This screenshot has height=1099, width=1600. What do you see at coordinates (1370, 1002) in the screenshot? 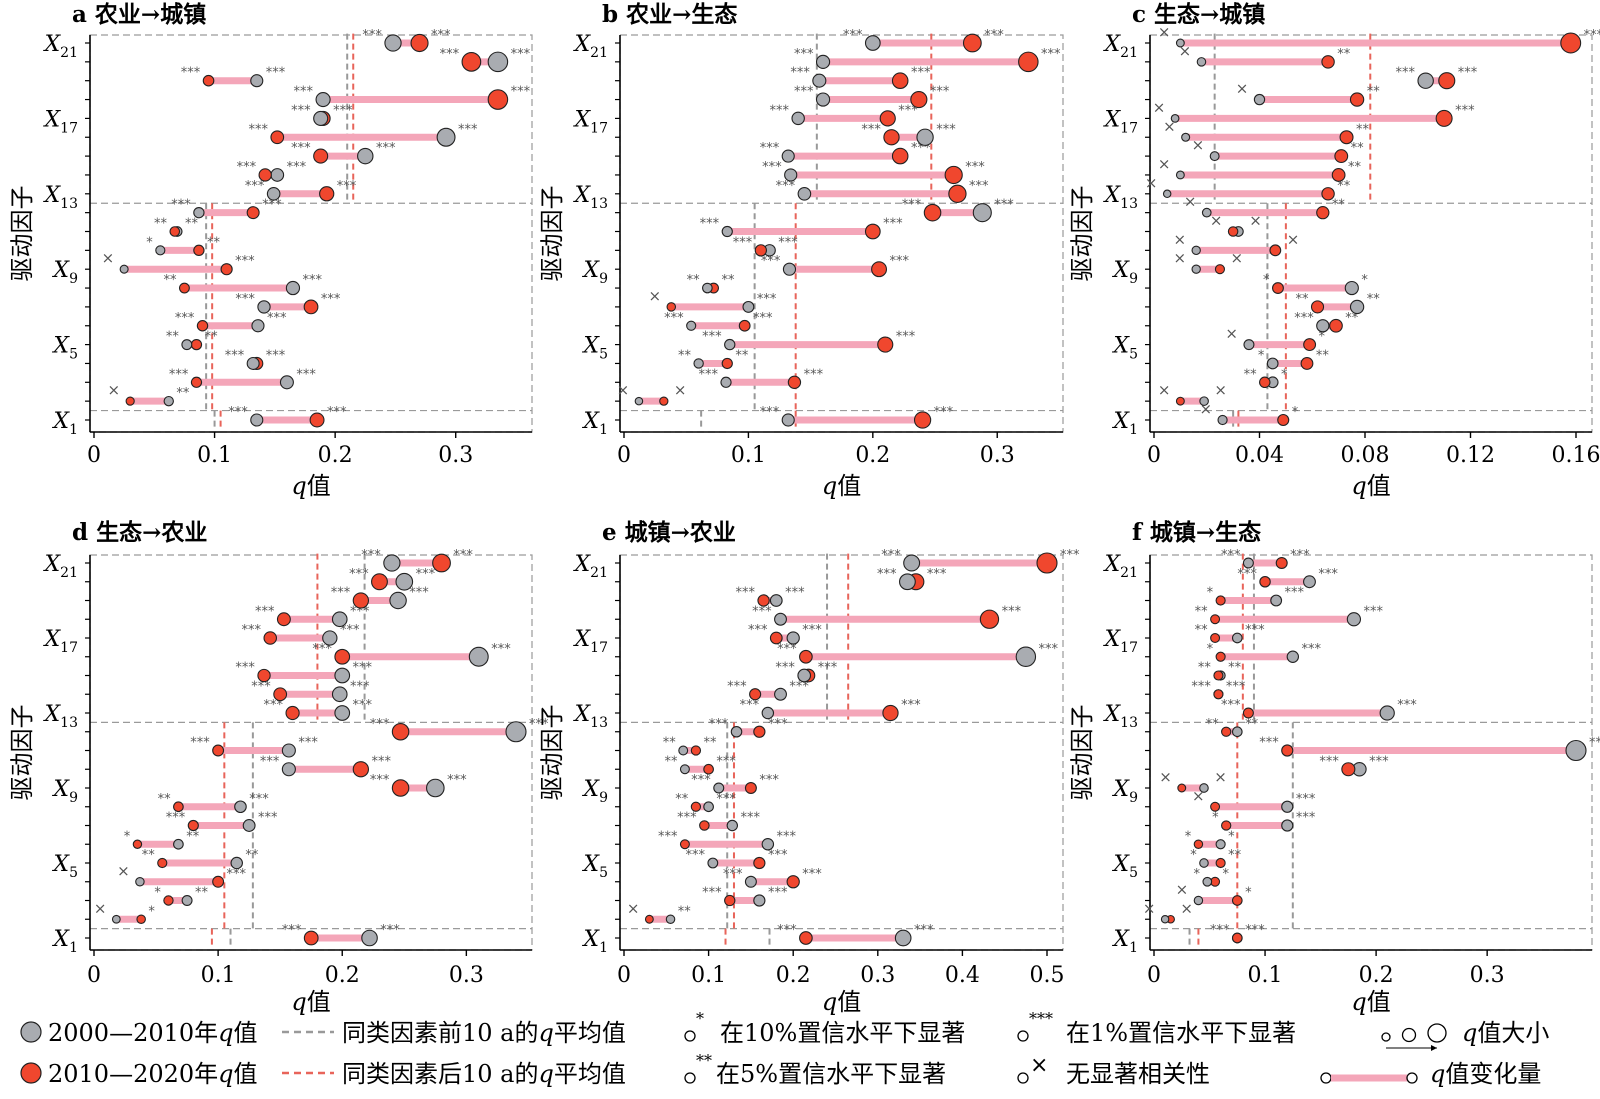
I see `x-axis-title: q值` at bounding box center [1370, 1002].